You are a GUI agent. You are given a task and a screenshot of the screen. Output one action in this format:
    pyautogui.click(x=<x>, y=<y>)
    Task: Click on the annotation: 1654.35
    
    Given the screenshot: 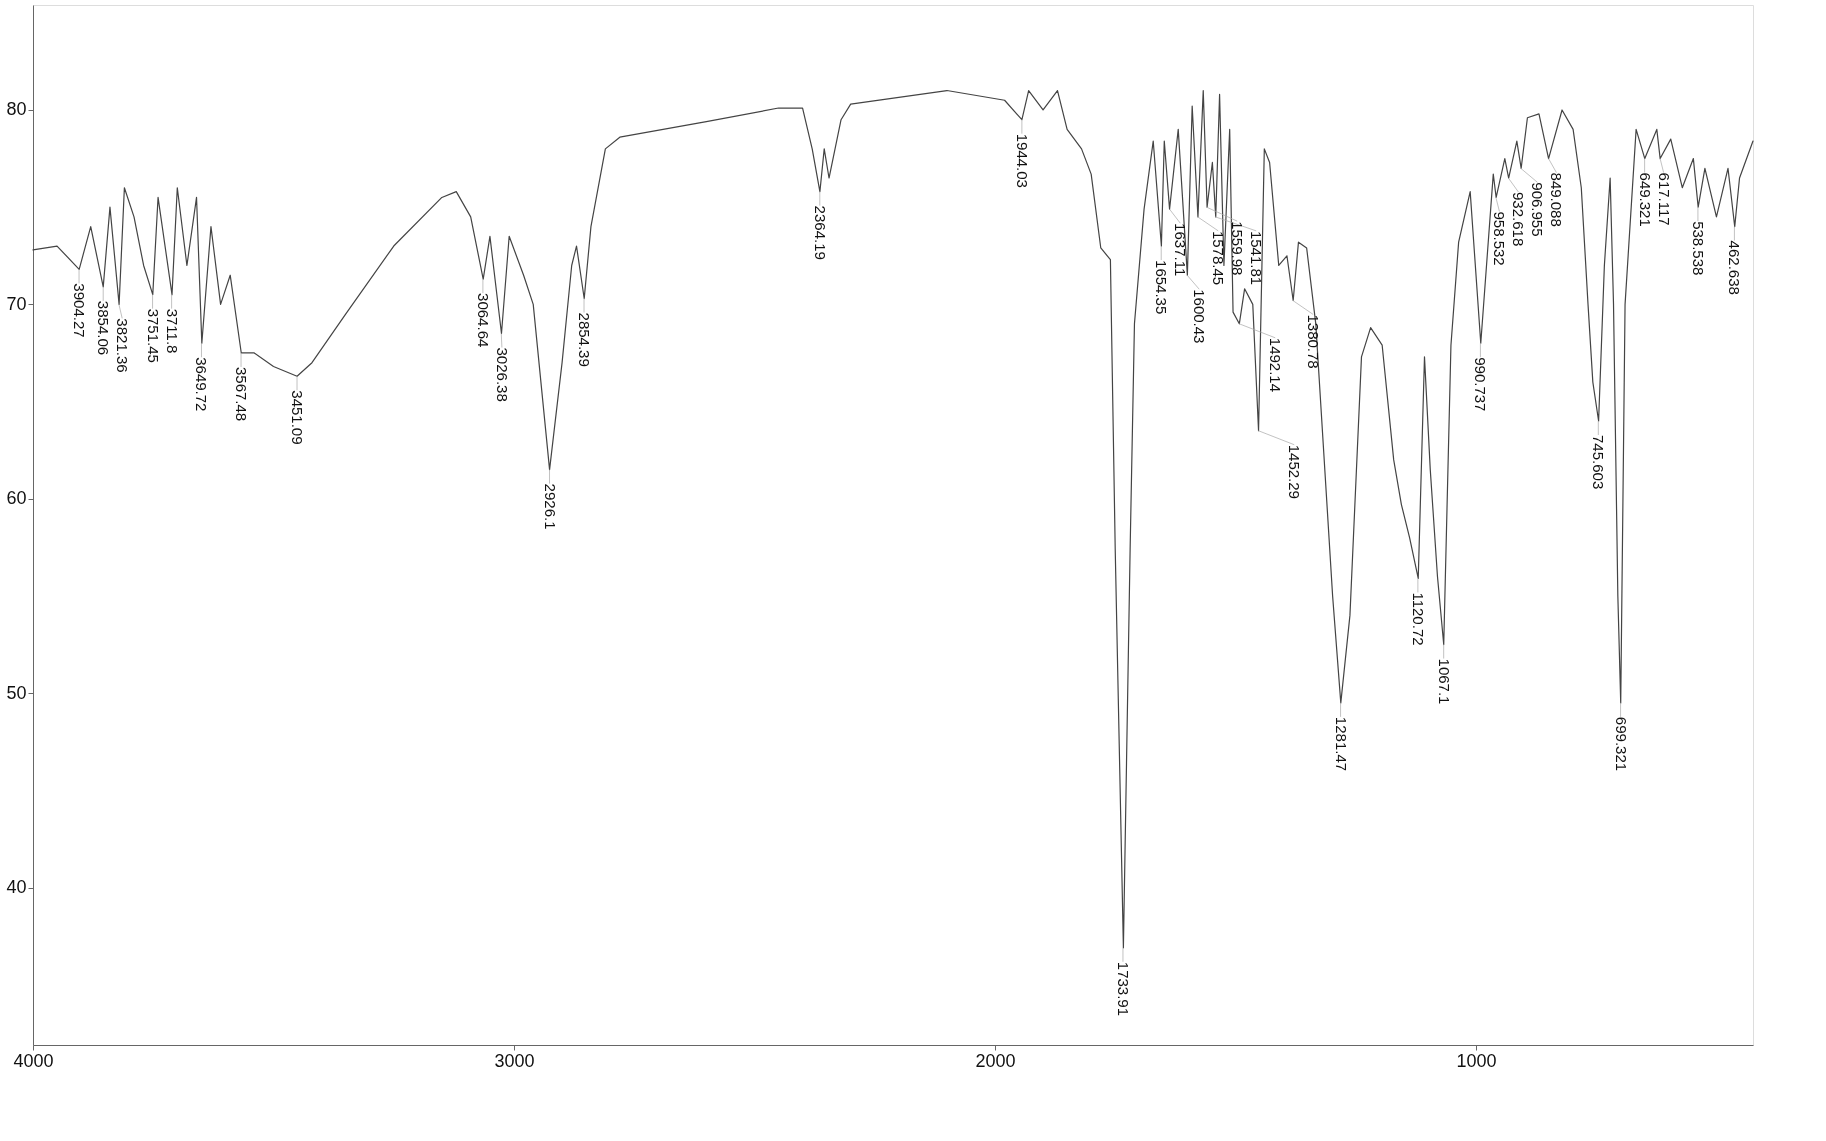 What is the action you would take?
    pyautogui.click(x=1162, y=287)
    